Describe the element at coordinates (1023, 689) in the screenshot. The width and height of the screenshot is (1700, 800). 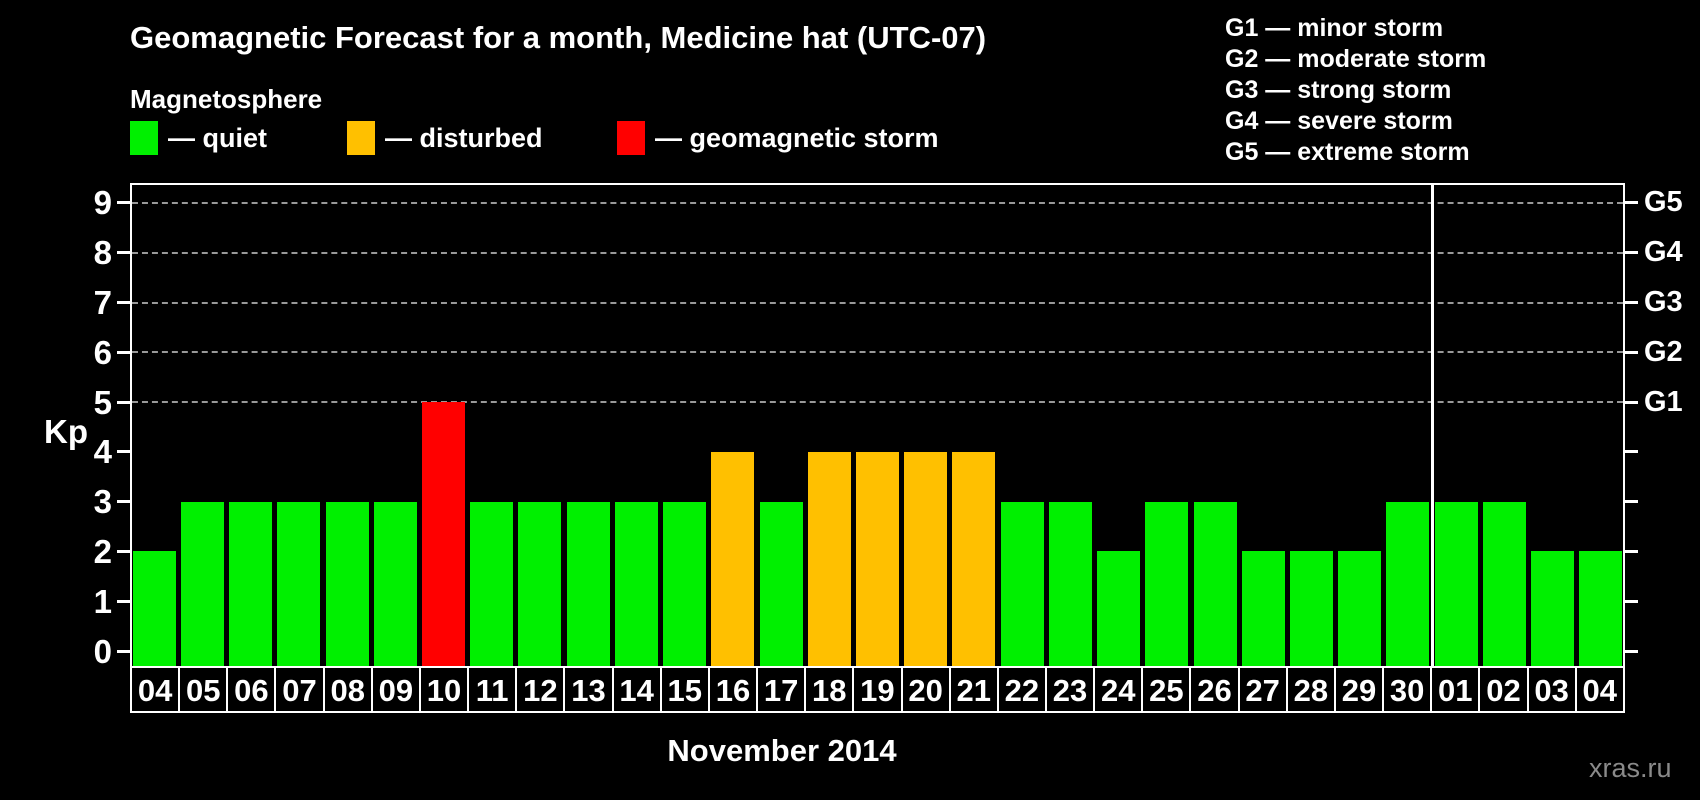
I see `day-label-nov-22: 22` at that location.